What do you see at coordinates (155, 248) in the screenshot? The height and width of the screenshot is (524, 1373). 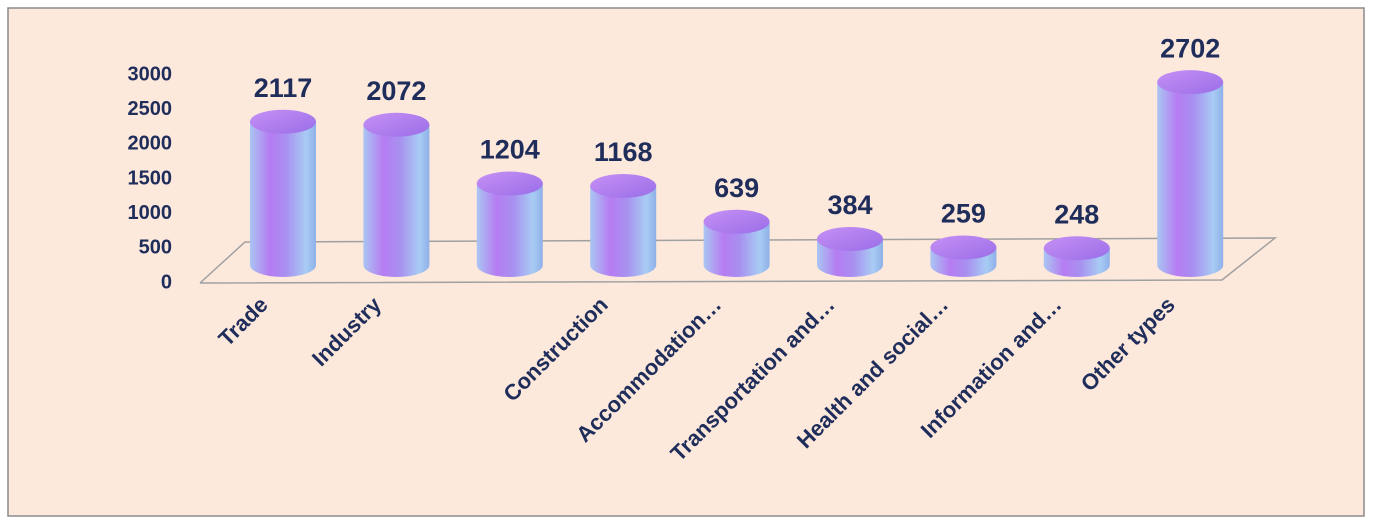 I see `y-tick-label: 500` at bounding box center [155, 248].